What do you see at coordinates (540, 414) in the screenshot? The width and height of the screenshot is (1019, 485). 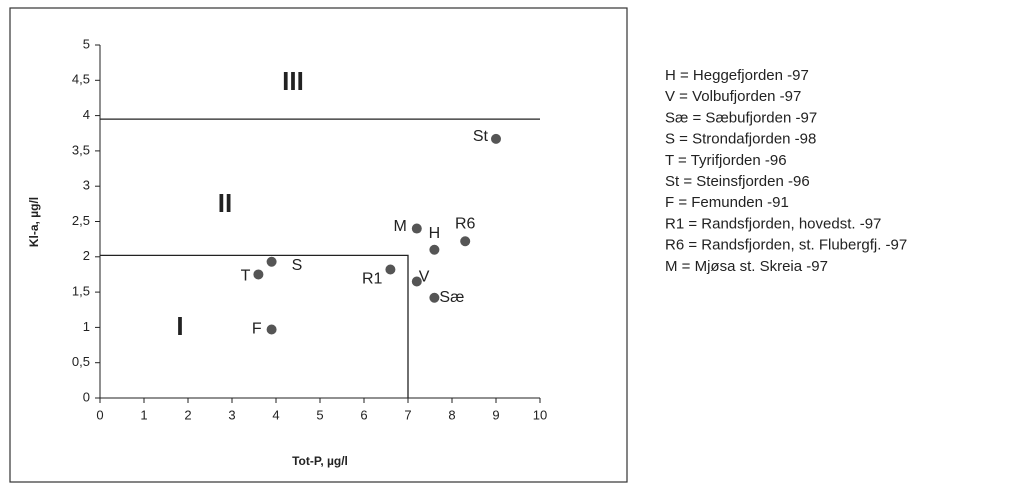 I see `x-tick-label: 10` at bounding box center [540, 414].